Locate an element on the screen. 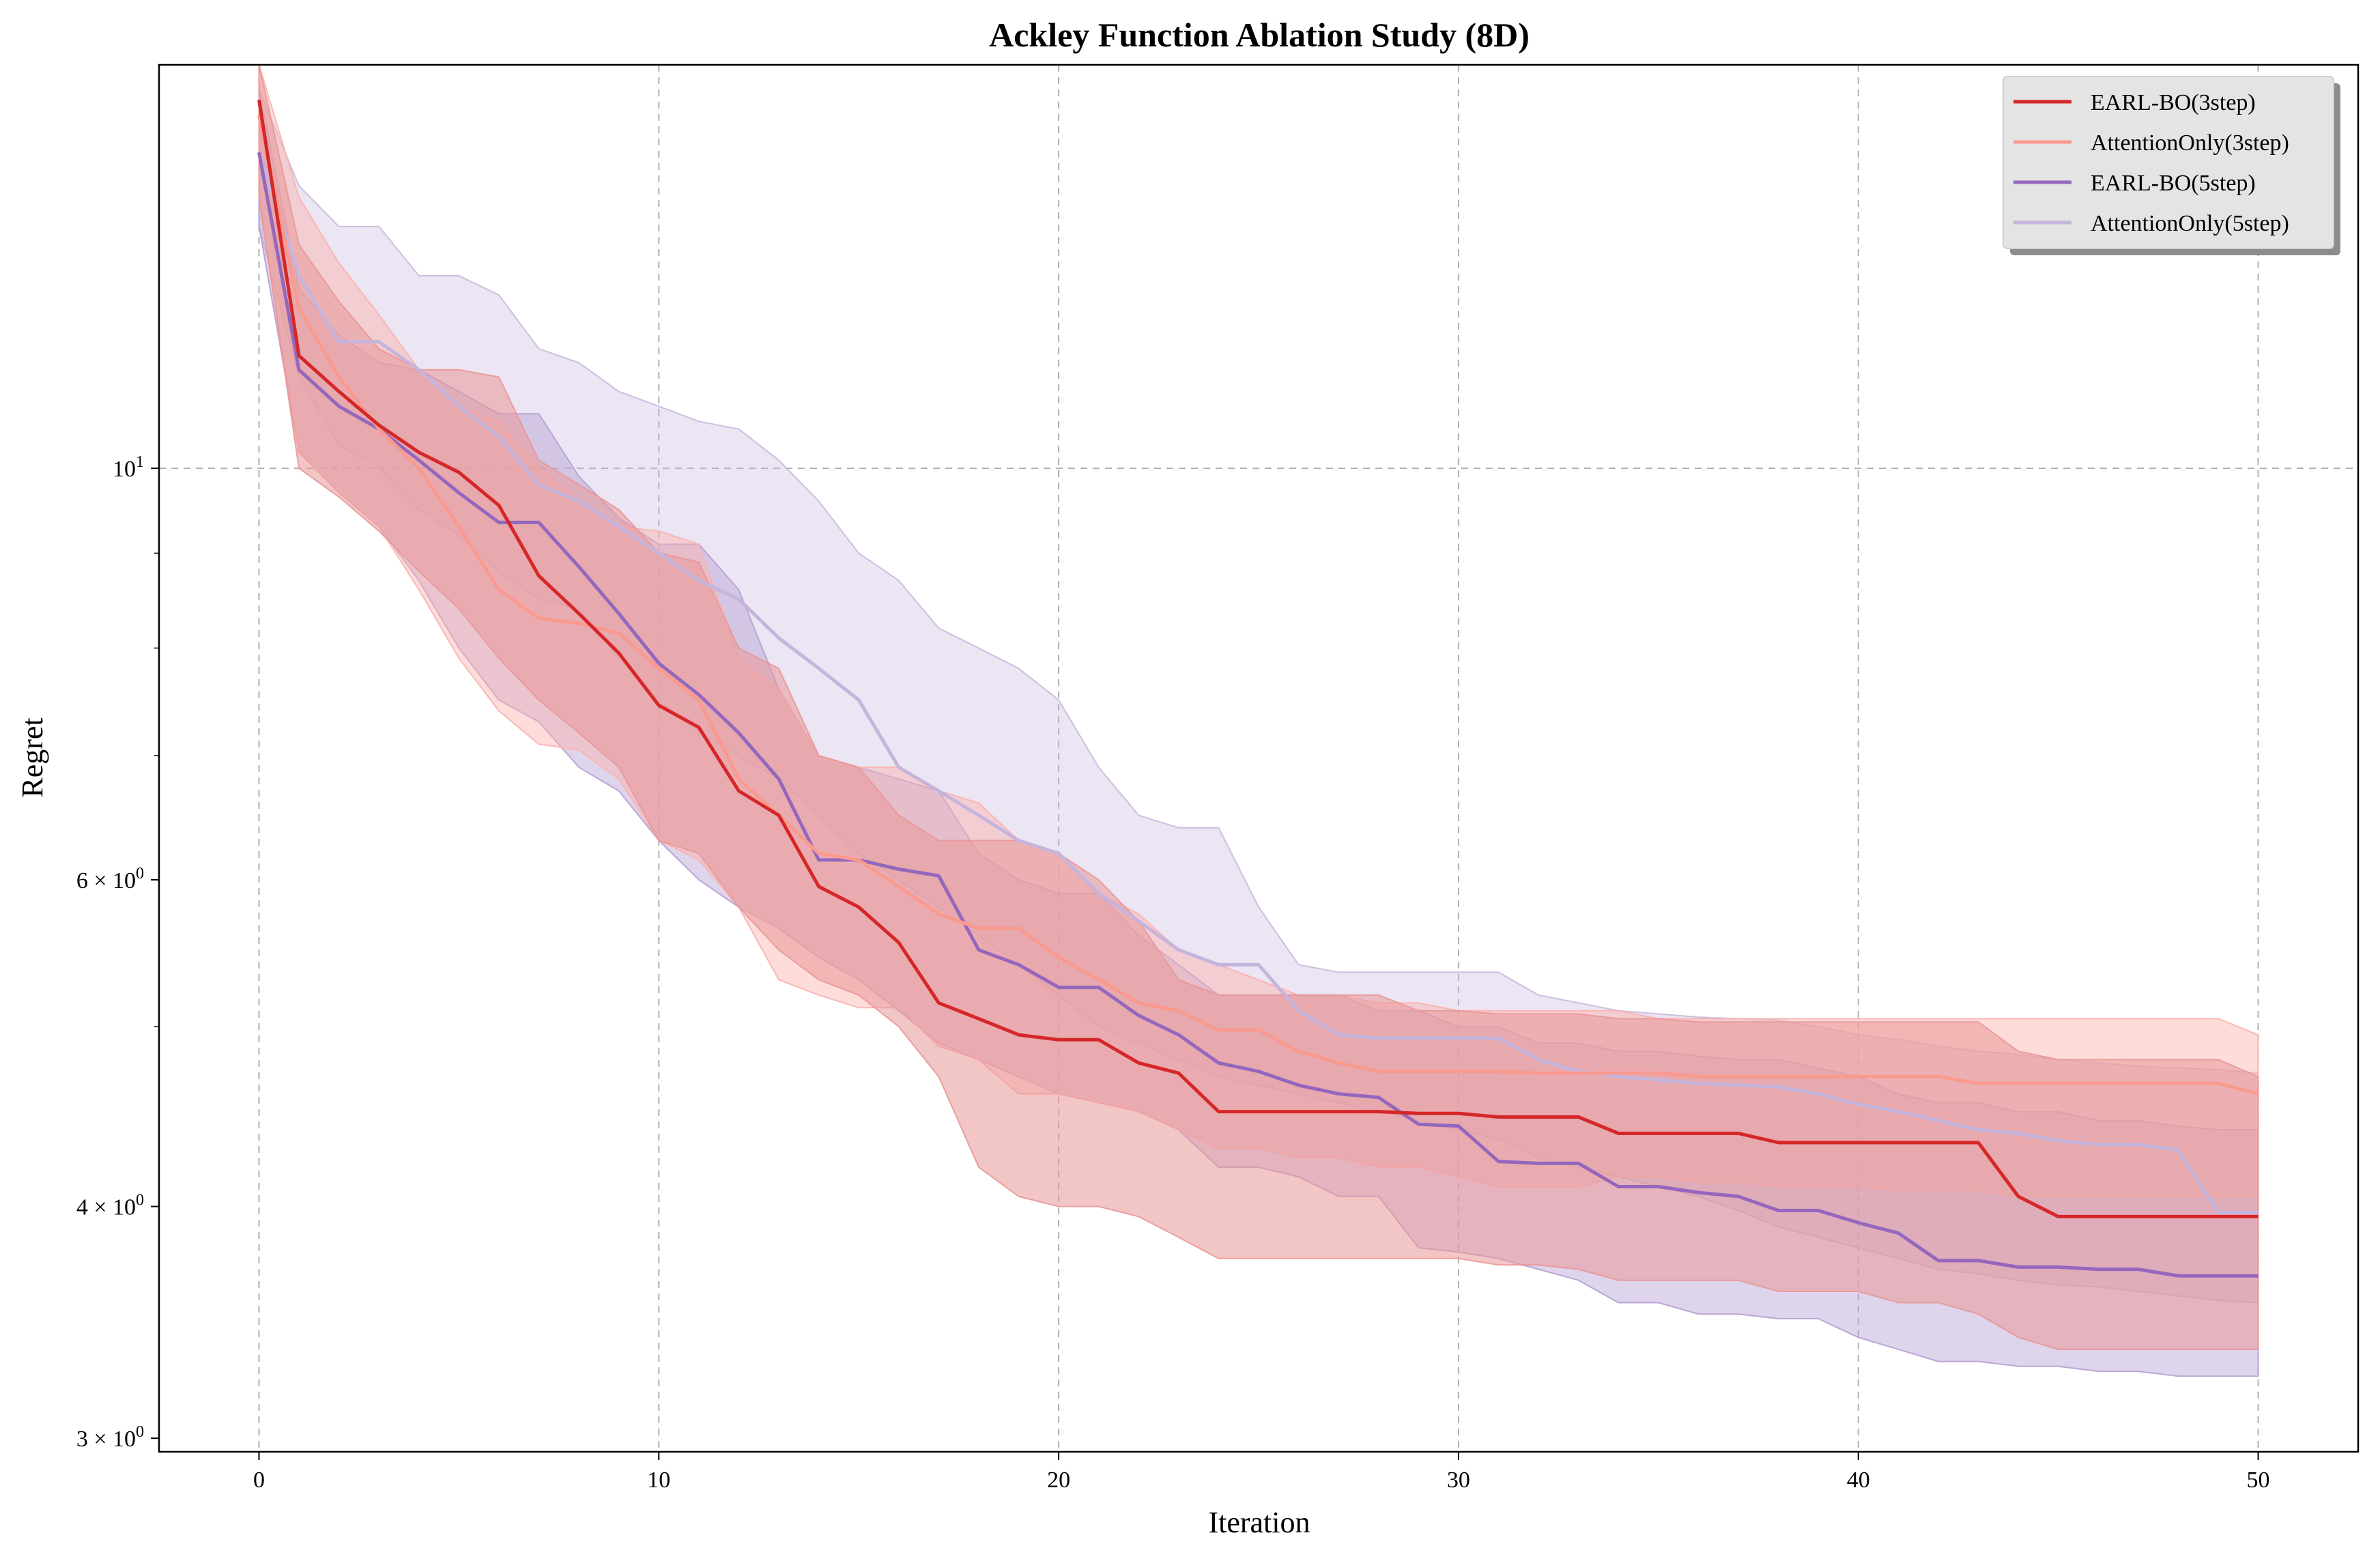 This screenshot has width=2380, height=1561. y-tick-label: 101 is located at coordinates (128, 467).